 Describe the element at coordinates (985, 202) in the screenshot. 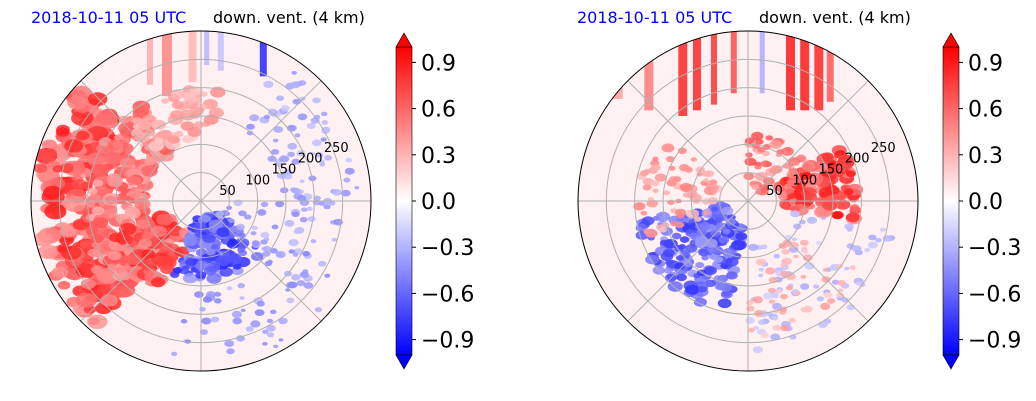

I see `colorbar-tick-label: 0.0` at that location.